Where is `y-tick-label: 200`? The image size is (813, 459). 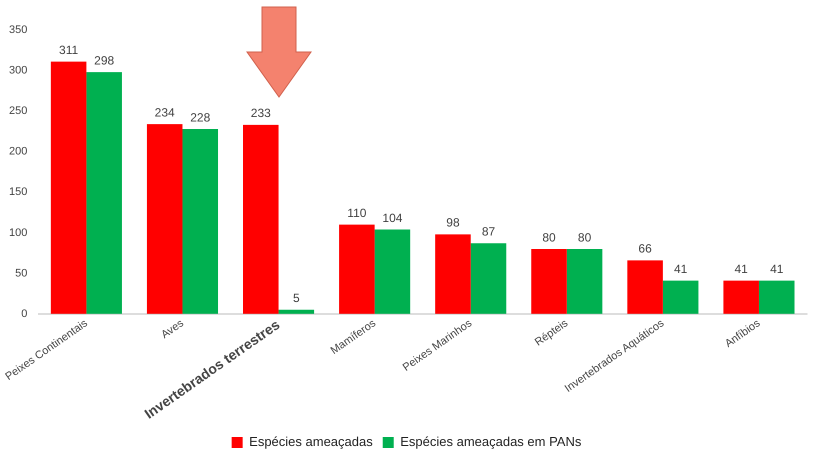
y-tick-label: 200 is located at coordinates (18, 152).